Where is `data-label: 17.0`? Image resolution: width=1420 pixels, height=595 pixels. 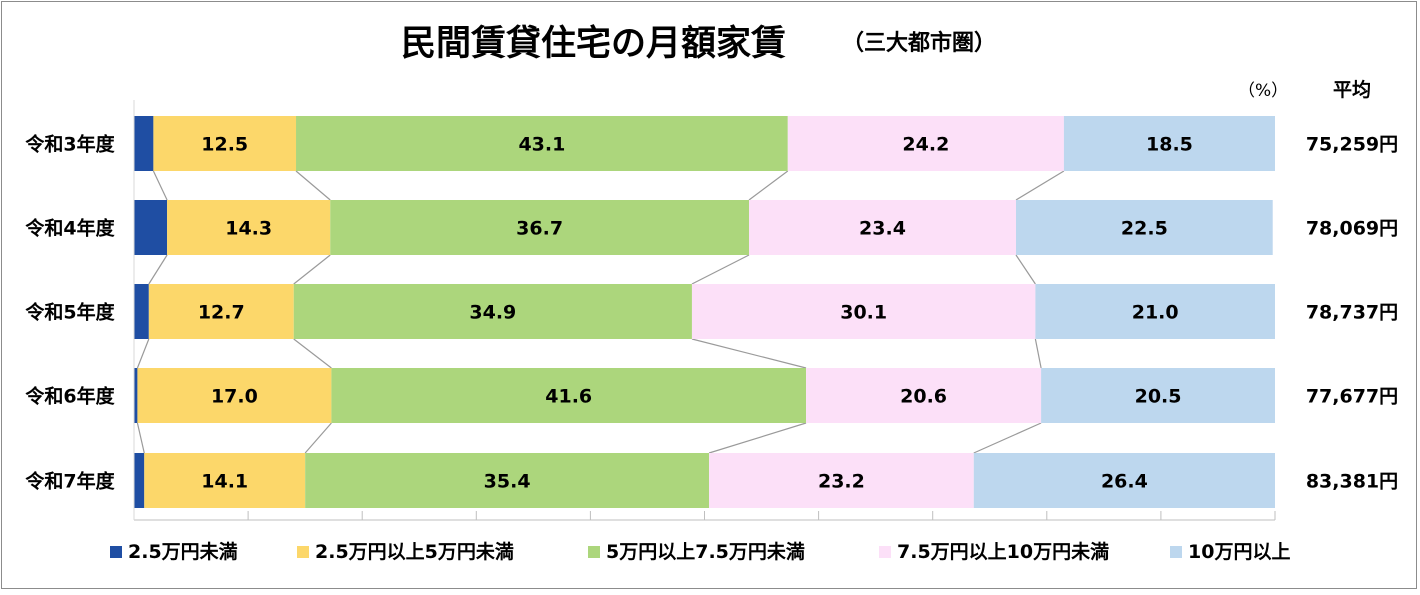
data-label: 17.0 is located at coordinates (234, 397).